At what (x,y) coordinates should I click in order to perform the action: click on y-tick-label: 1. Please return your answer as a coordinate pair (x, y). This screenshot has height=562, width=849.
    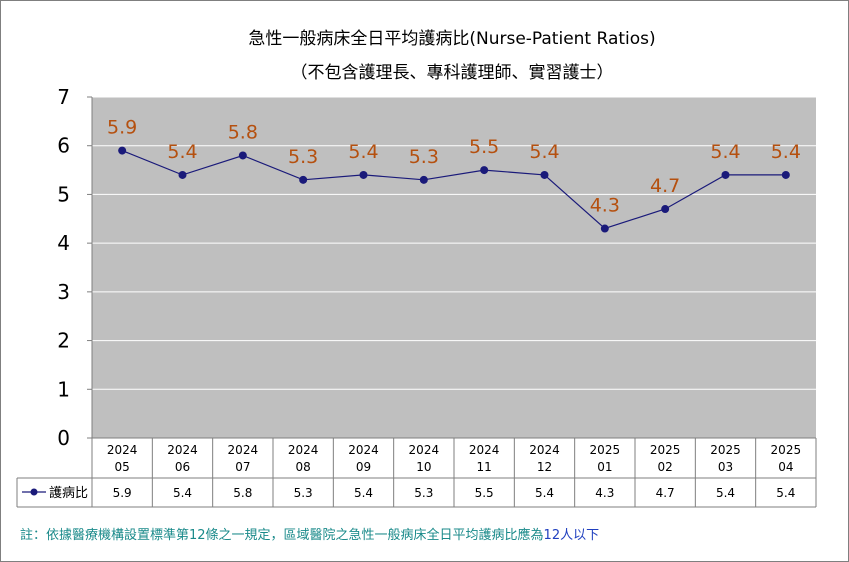
    Looking at the image, I should click on (63, 389).